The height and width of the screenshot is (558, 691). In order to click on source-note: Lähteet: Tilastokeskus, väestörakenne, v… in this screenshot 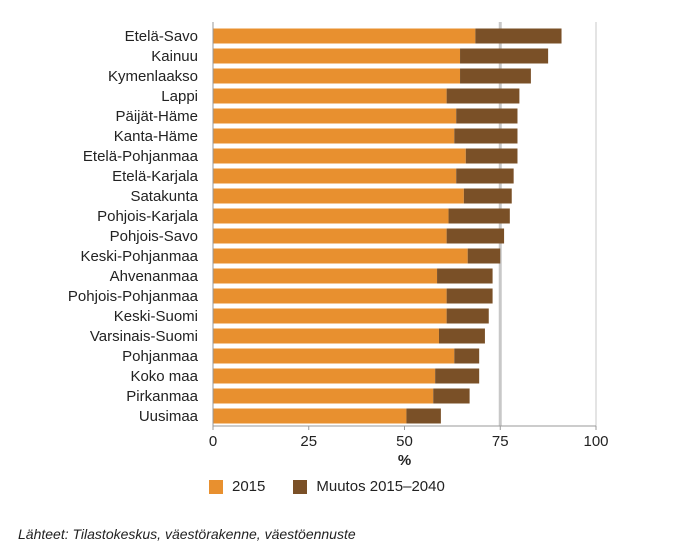, I will do `click(187, 534)`.